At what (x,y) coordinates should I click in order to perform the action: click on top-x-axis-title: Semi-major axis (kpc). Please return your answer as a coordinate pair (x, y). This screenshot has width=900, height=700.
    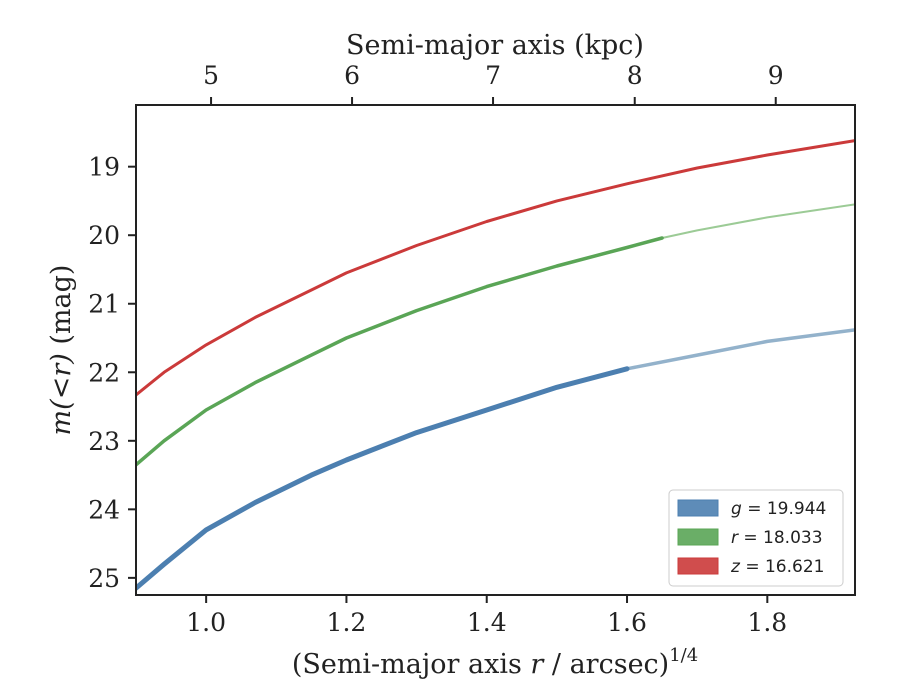
    Looking at the image, I should click on (495, 45).